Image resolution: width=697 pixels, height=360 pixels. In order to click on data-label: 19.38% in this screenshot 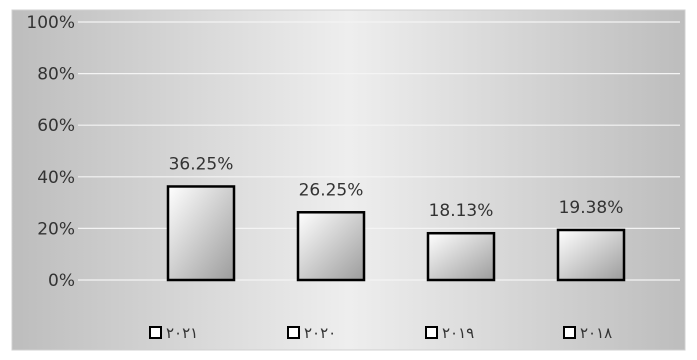, I will do `click(591, 208)`.